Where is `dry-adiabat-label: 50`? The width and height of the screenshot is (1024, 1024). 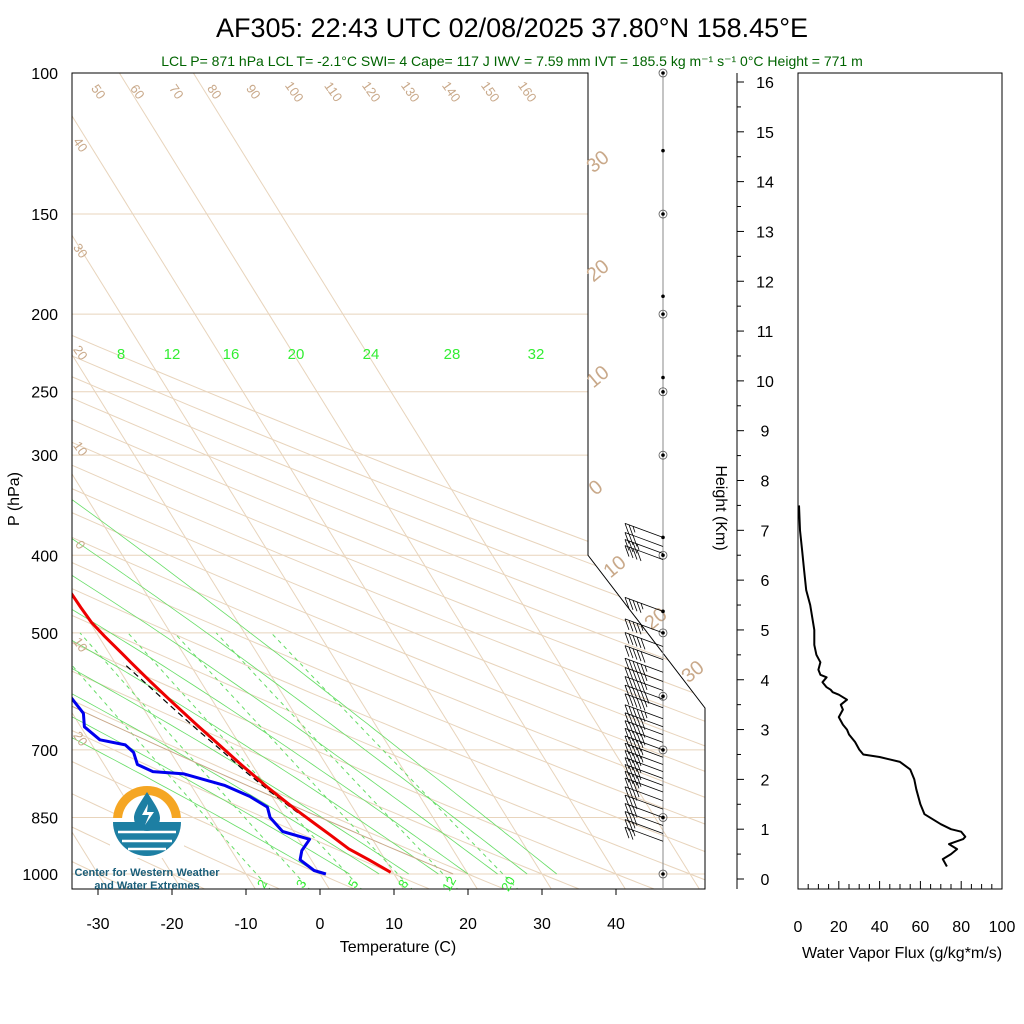
dry-adiabat-label: 50 is located at coordinates (98, 91).